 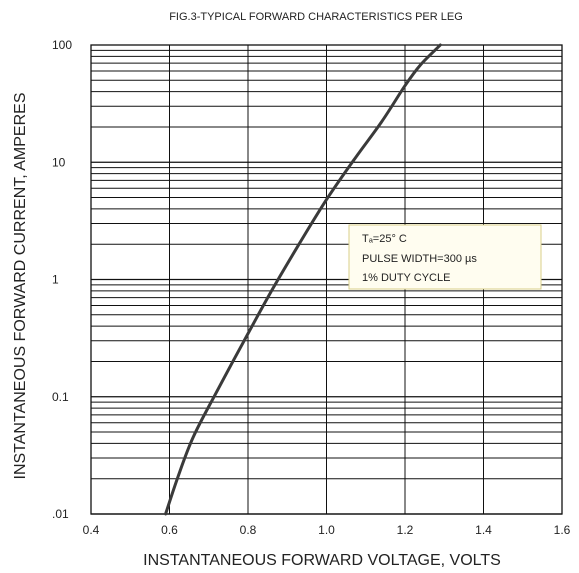 I want to click on x-tick-label: 1.6, so click(x=562, y=530).